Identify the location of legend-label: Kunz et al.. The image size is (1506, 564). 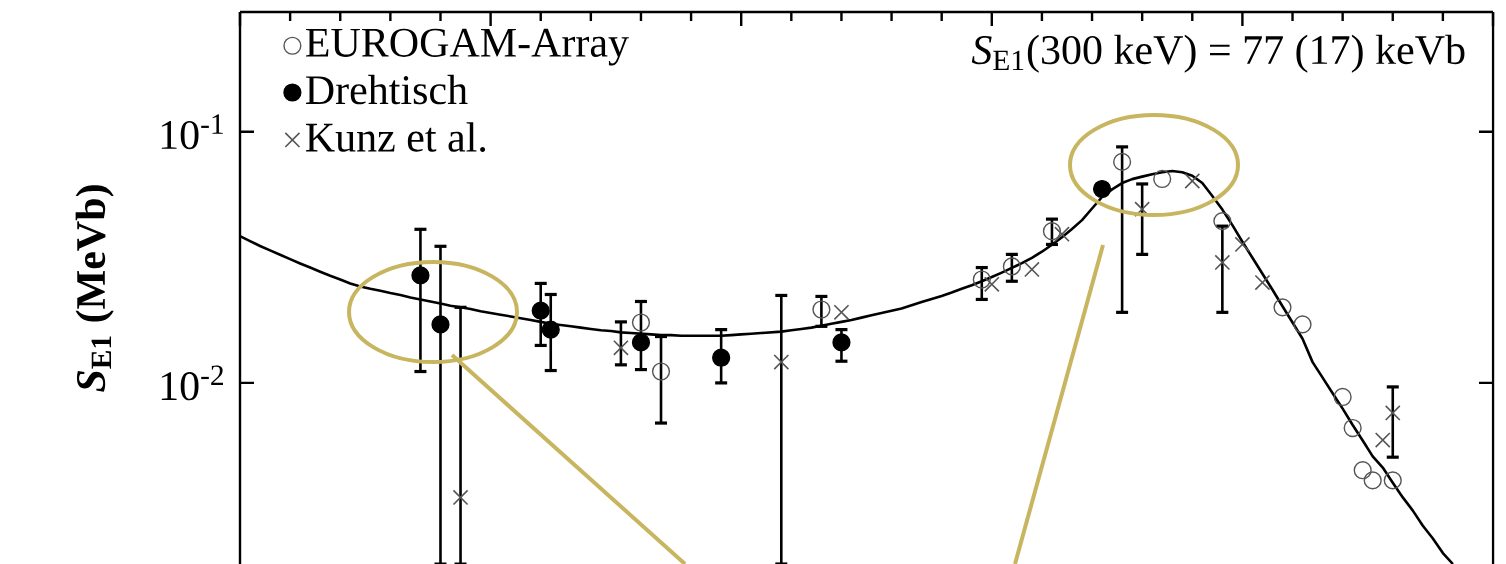
(396, 137).